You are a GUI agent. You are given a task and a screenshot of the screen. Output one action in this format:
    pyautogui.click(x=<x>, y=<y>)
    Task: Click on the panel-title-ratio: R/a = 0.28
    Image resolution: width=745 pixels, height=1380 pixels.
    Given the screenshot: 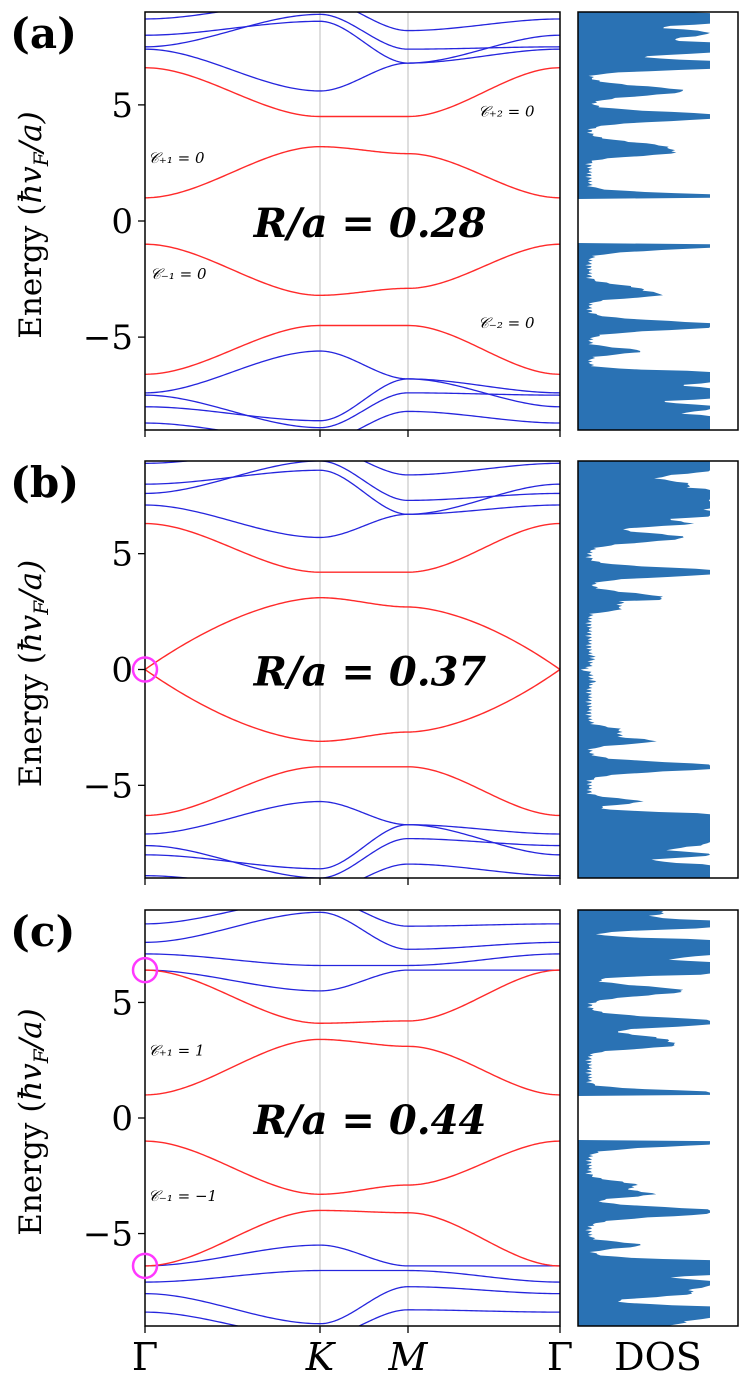 What is the action you would take?
    pyautogui.click(x=370, y=223)
    